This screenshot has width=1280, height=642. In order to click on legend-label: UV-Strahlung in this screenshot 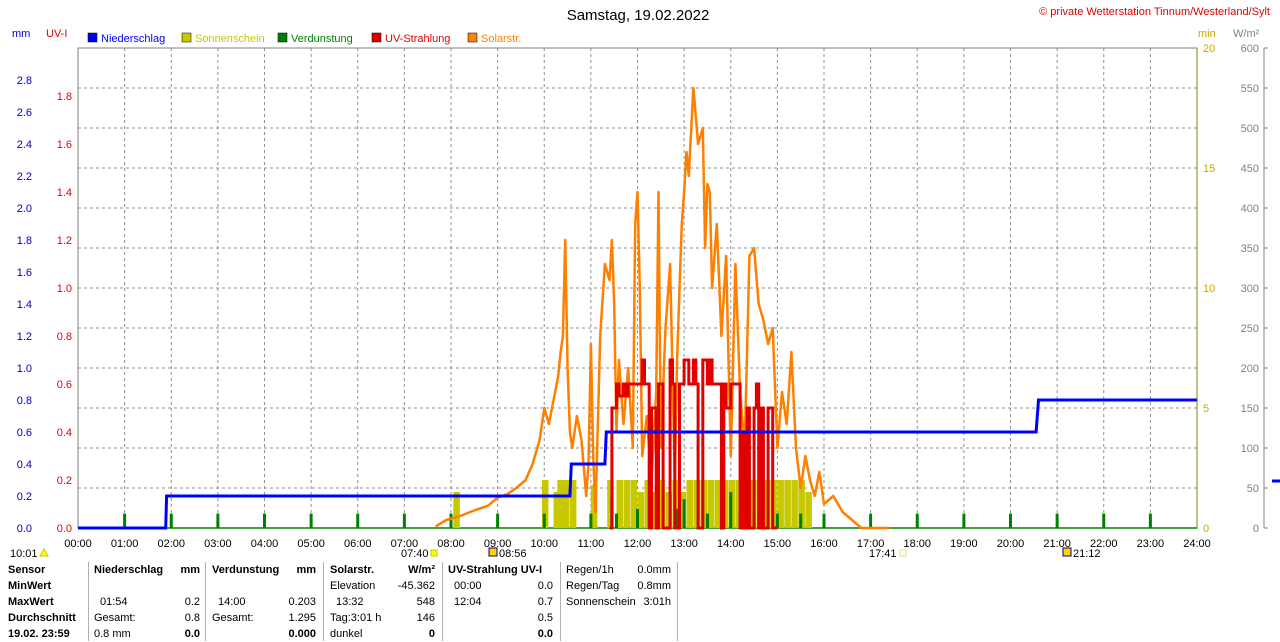, I will do `click(417, 39)`.